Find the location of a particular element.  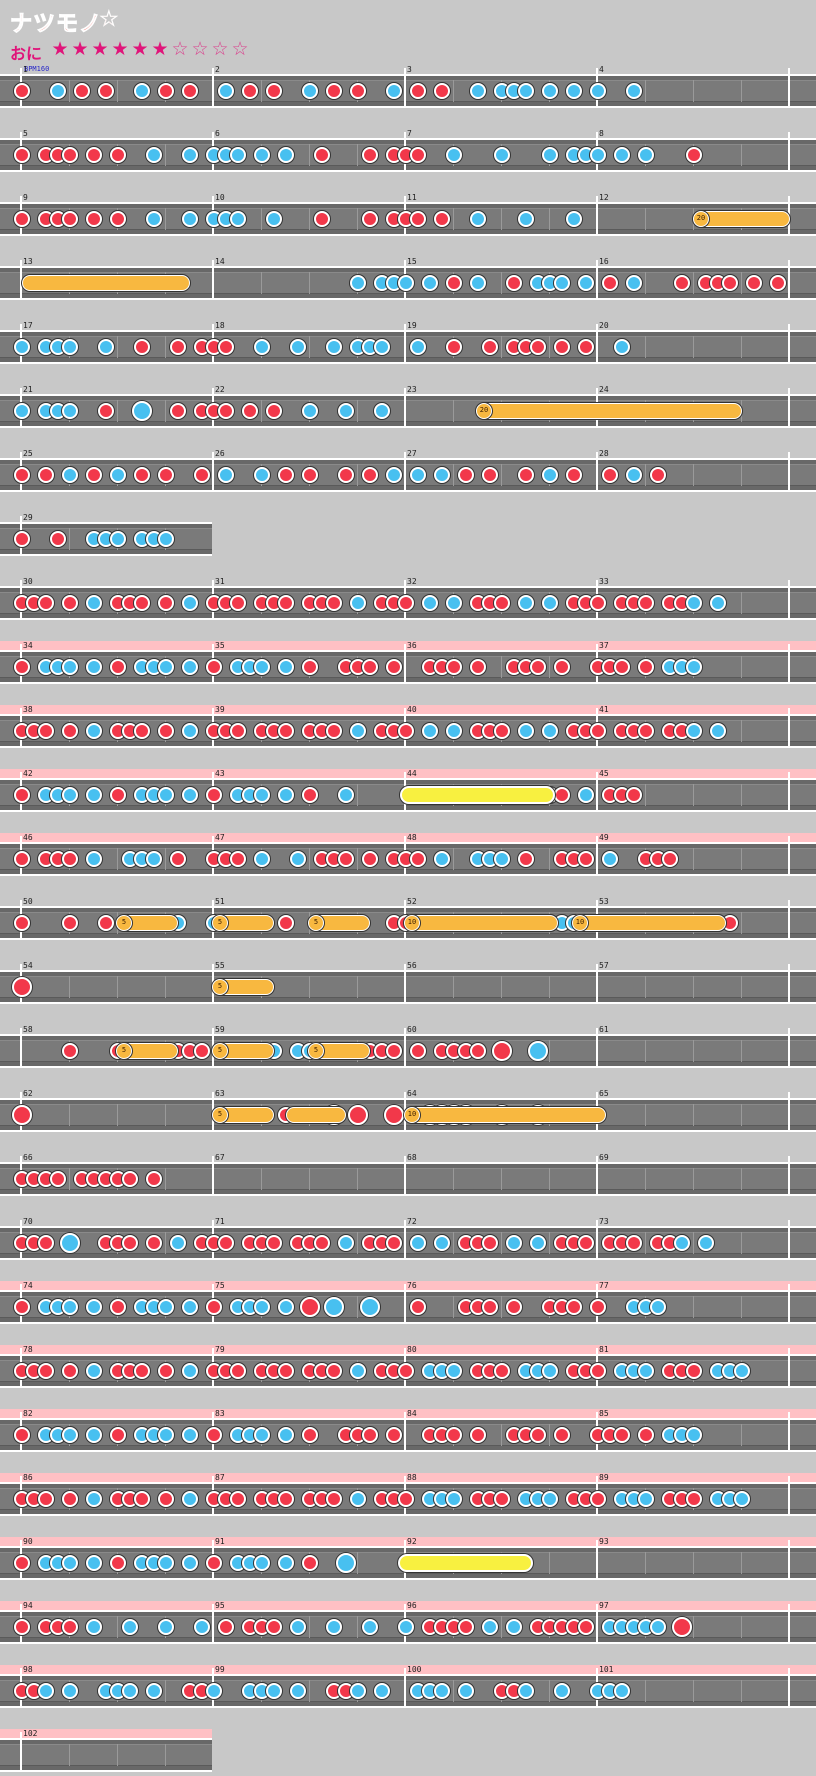

measure-number: 39 is located at coordinates (220, 709).